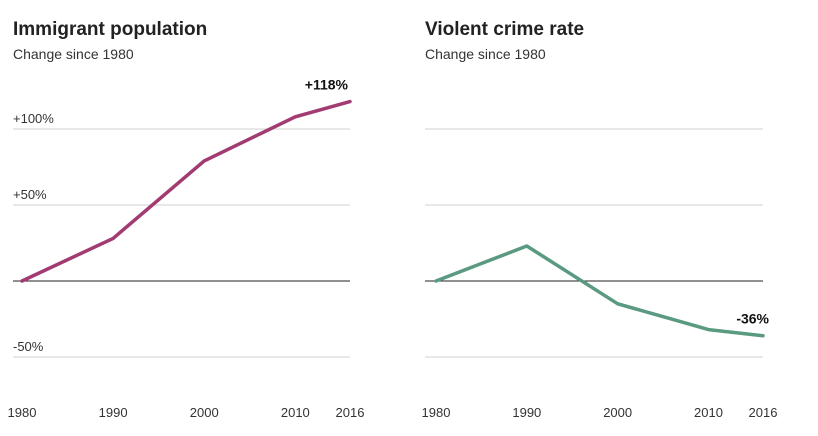 The height and width of the screenshot is (436, 818). I want to click on chart-title: Immigrant population, so click(110, 29).